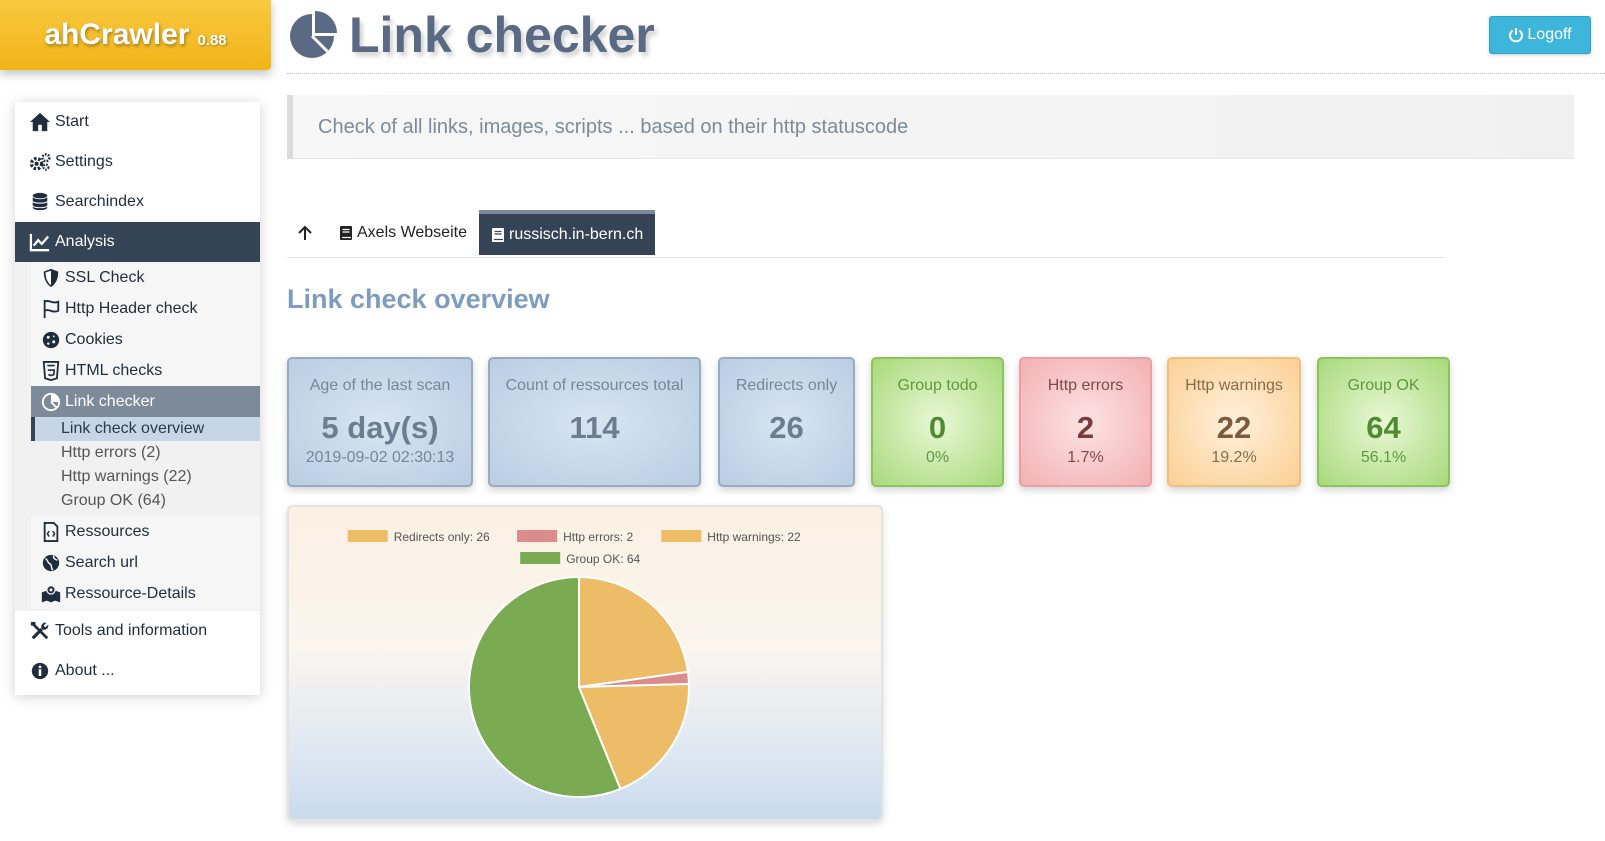 This screenshot has width=1605, height=841. Describe the element at coordinates (145, 277) in the screenshot. I see `sidebar-item-ssl-check: SSL Check` at that location.